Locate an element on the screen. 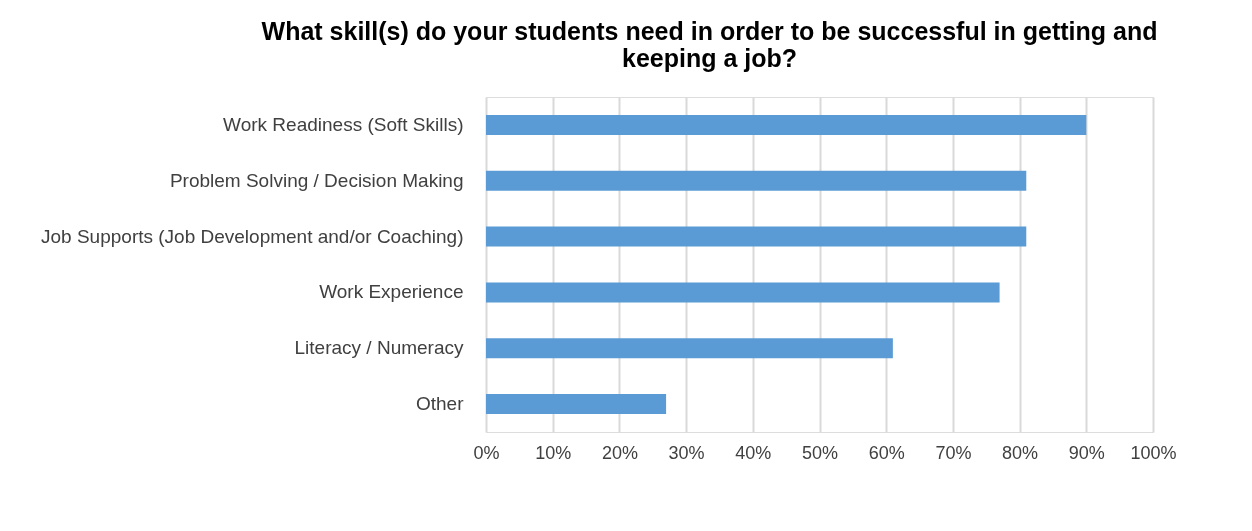 This screenshot has width=1252, height=531. x-tick-label: 0% is located at coordinates (486, 452).